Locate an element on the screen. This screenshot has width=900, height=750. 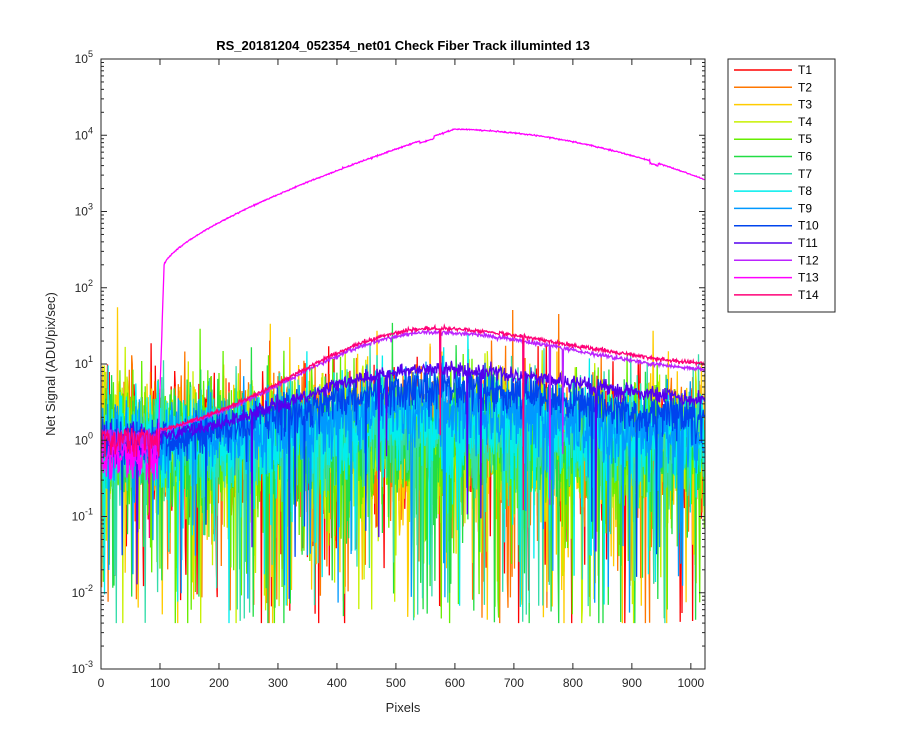
y-tick-label: 10² is located at coordinates (84, 286).